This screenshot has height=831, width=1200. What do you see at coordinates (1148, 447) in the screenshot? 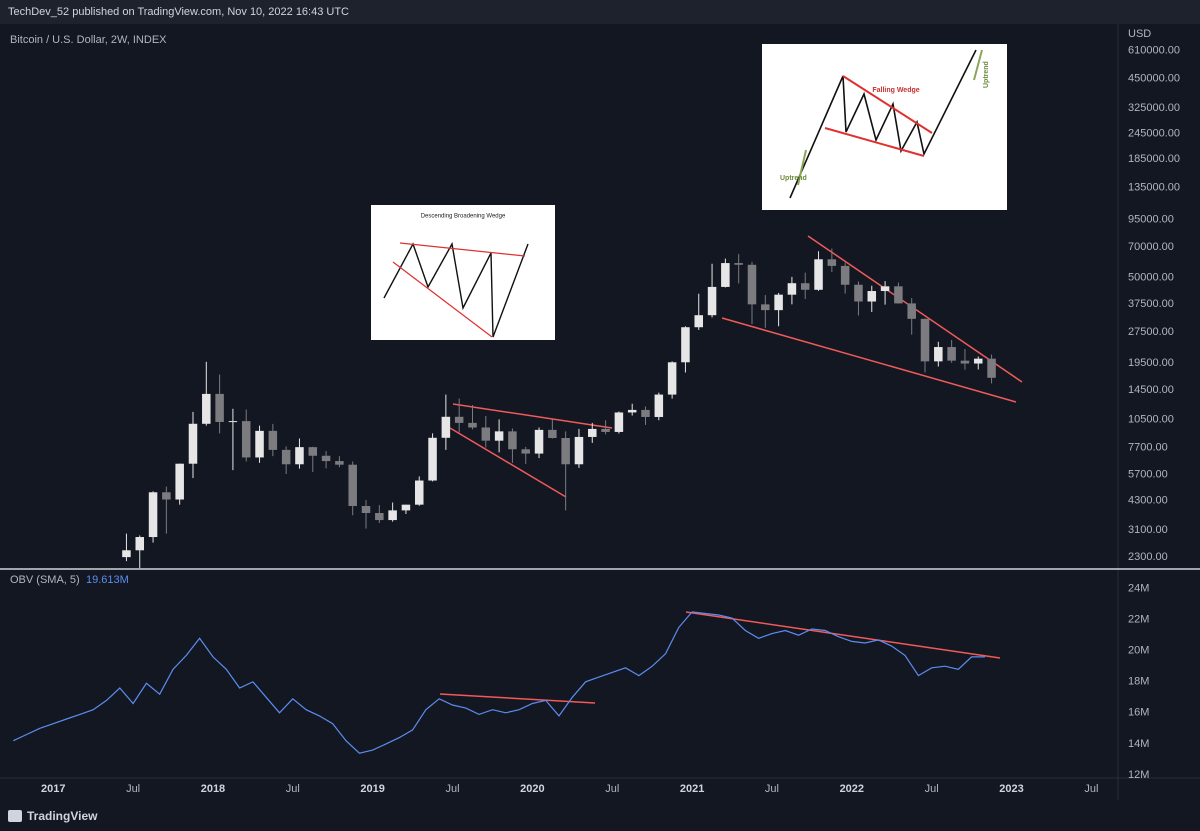
I see `y-tick-label: 7700.00` at bounding box center [1148, 447].